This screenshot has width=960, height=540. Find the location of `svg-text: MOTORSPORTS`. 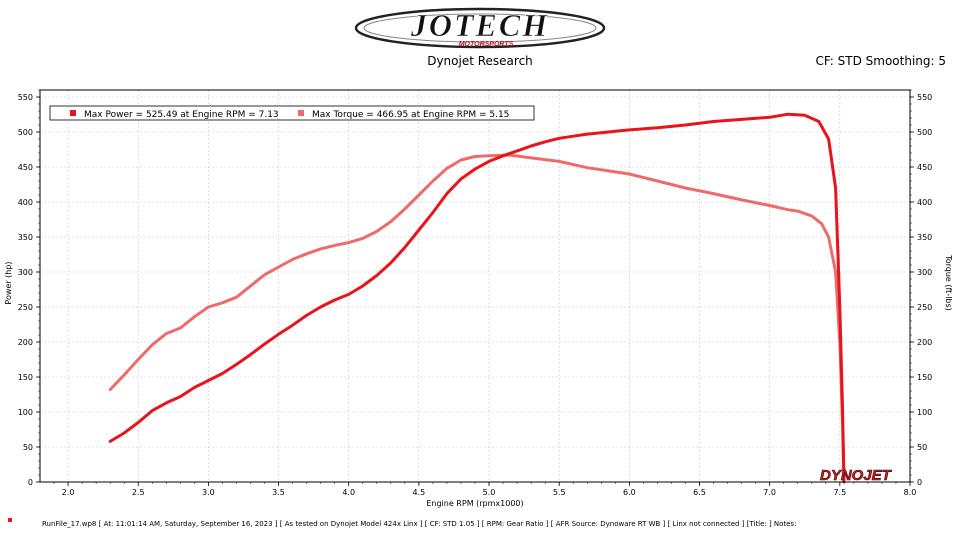

svg-text: MOTORSPORTS is located at coordinates (486, 44).